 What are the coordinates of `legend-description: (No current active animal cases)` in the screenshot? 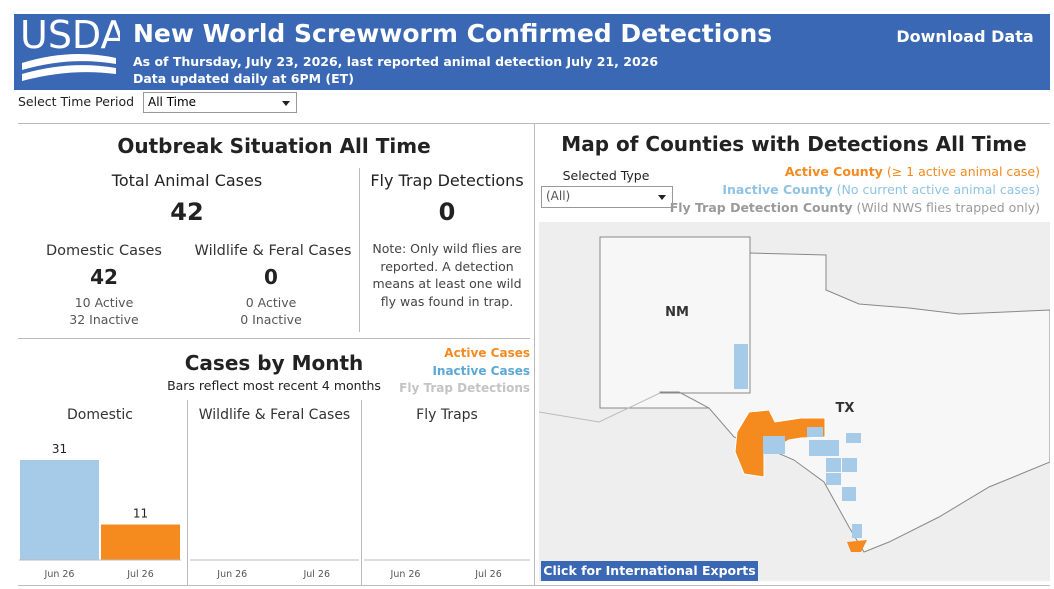 It's located at (938, 189).